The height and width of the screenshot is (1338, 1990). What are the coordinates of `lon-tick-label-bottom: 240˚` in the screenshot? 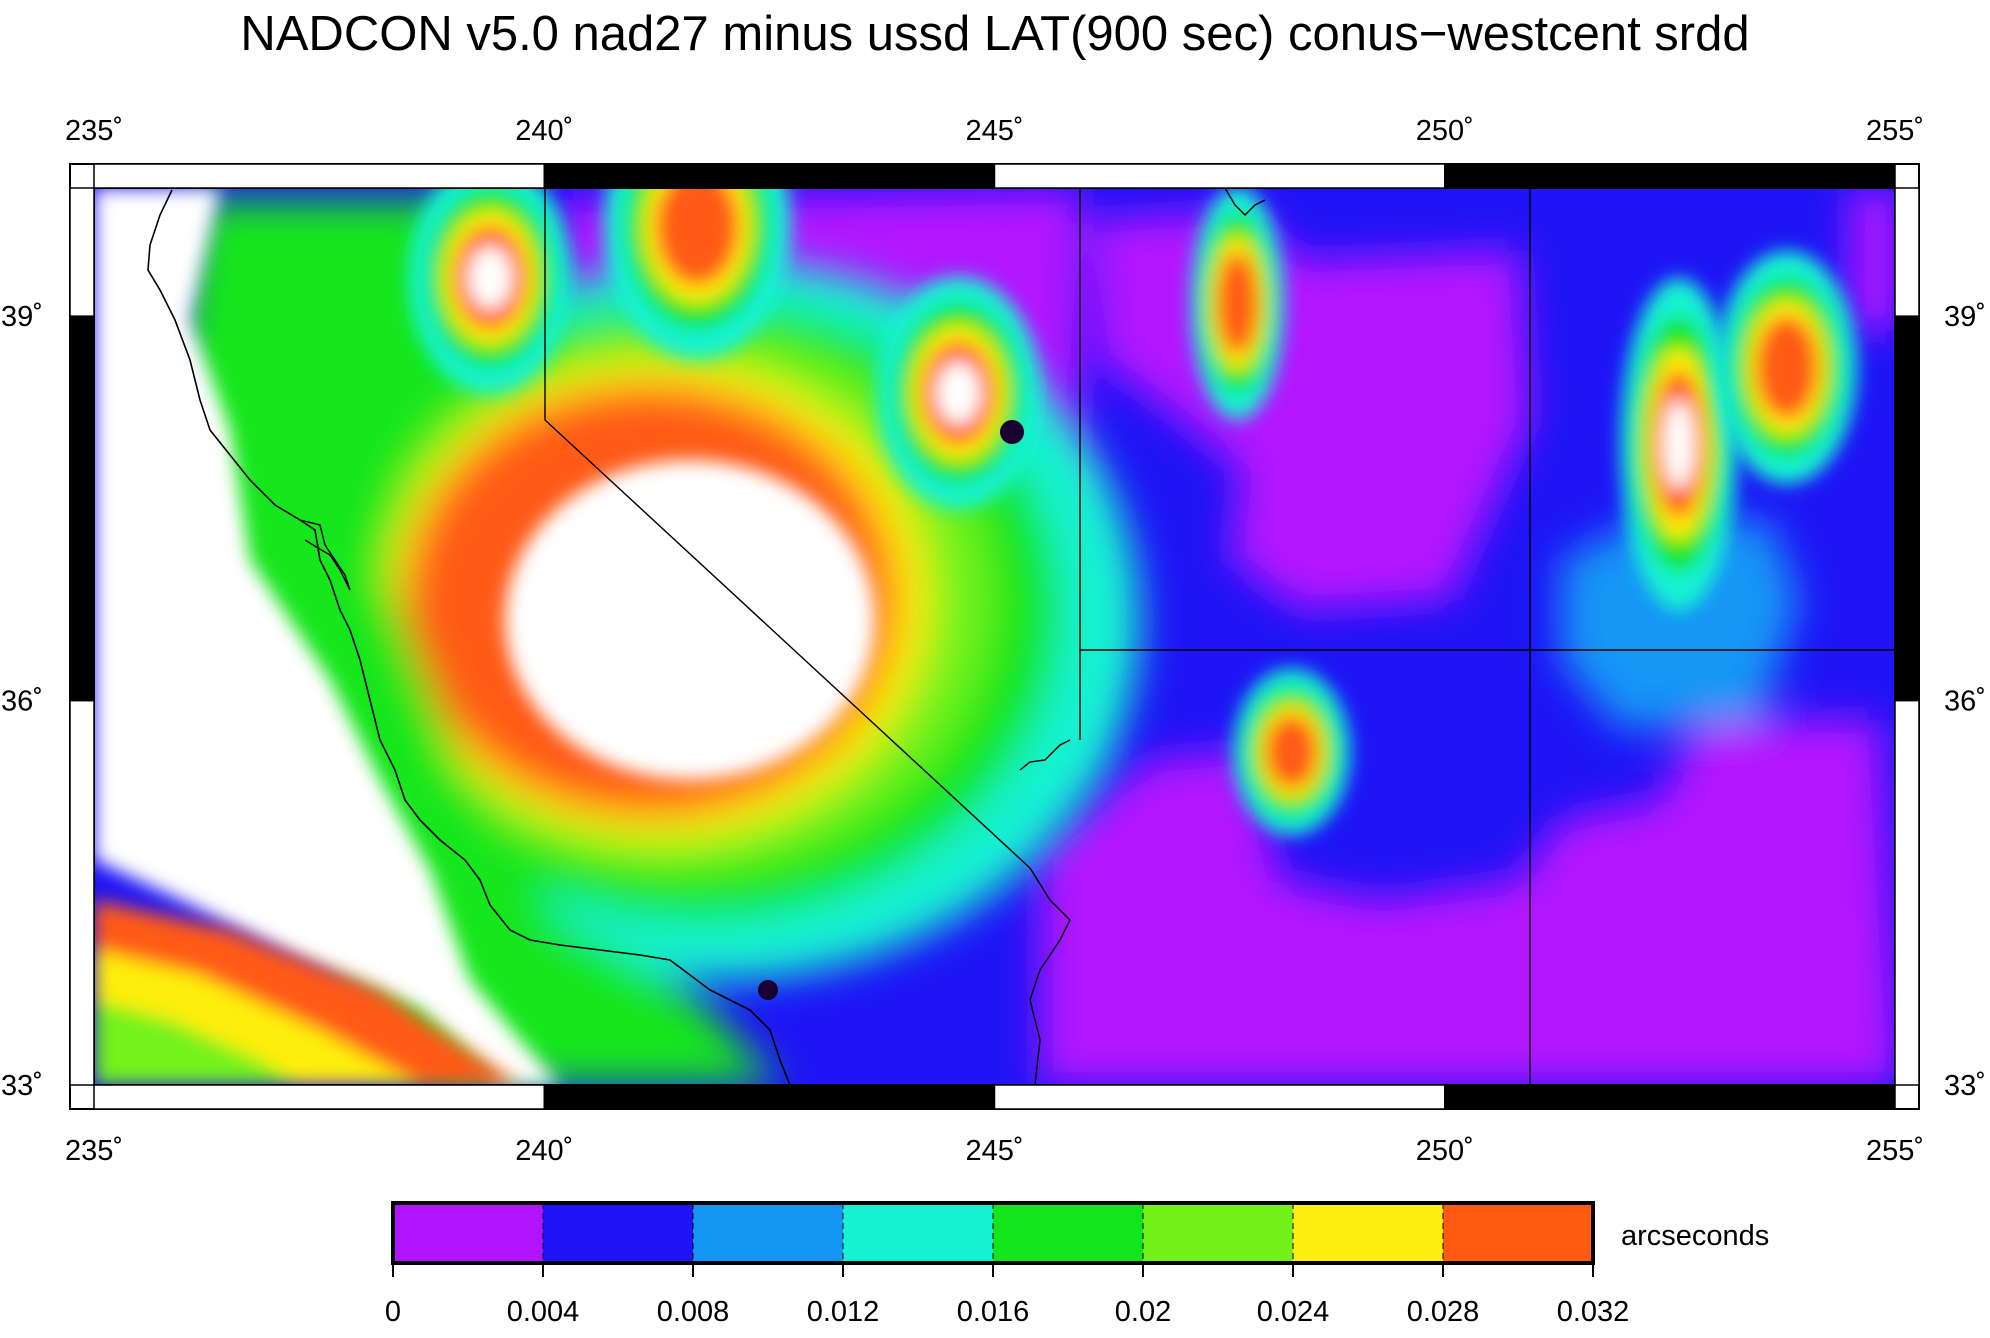 It's located at (544, 1151).